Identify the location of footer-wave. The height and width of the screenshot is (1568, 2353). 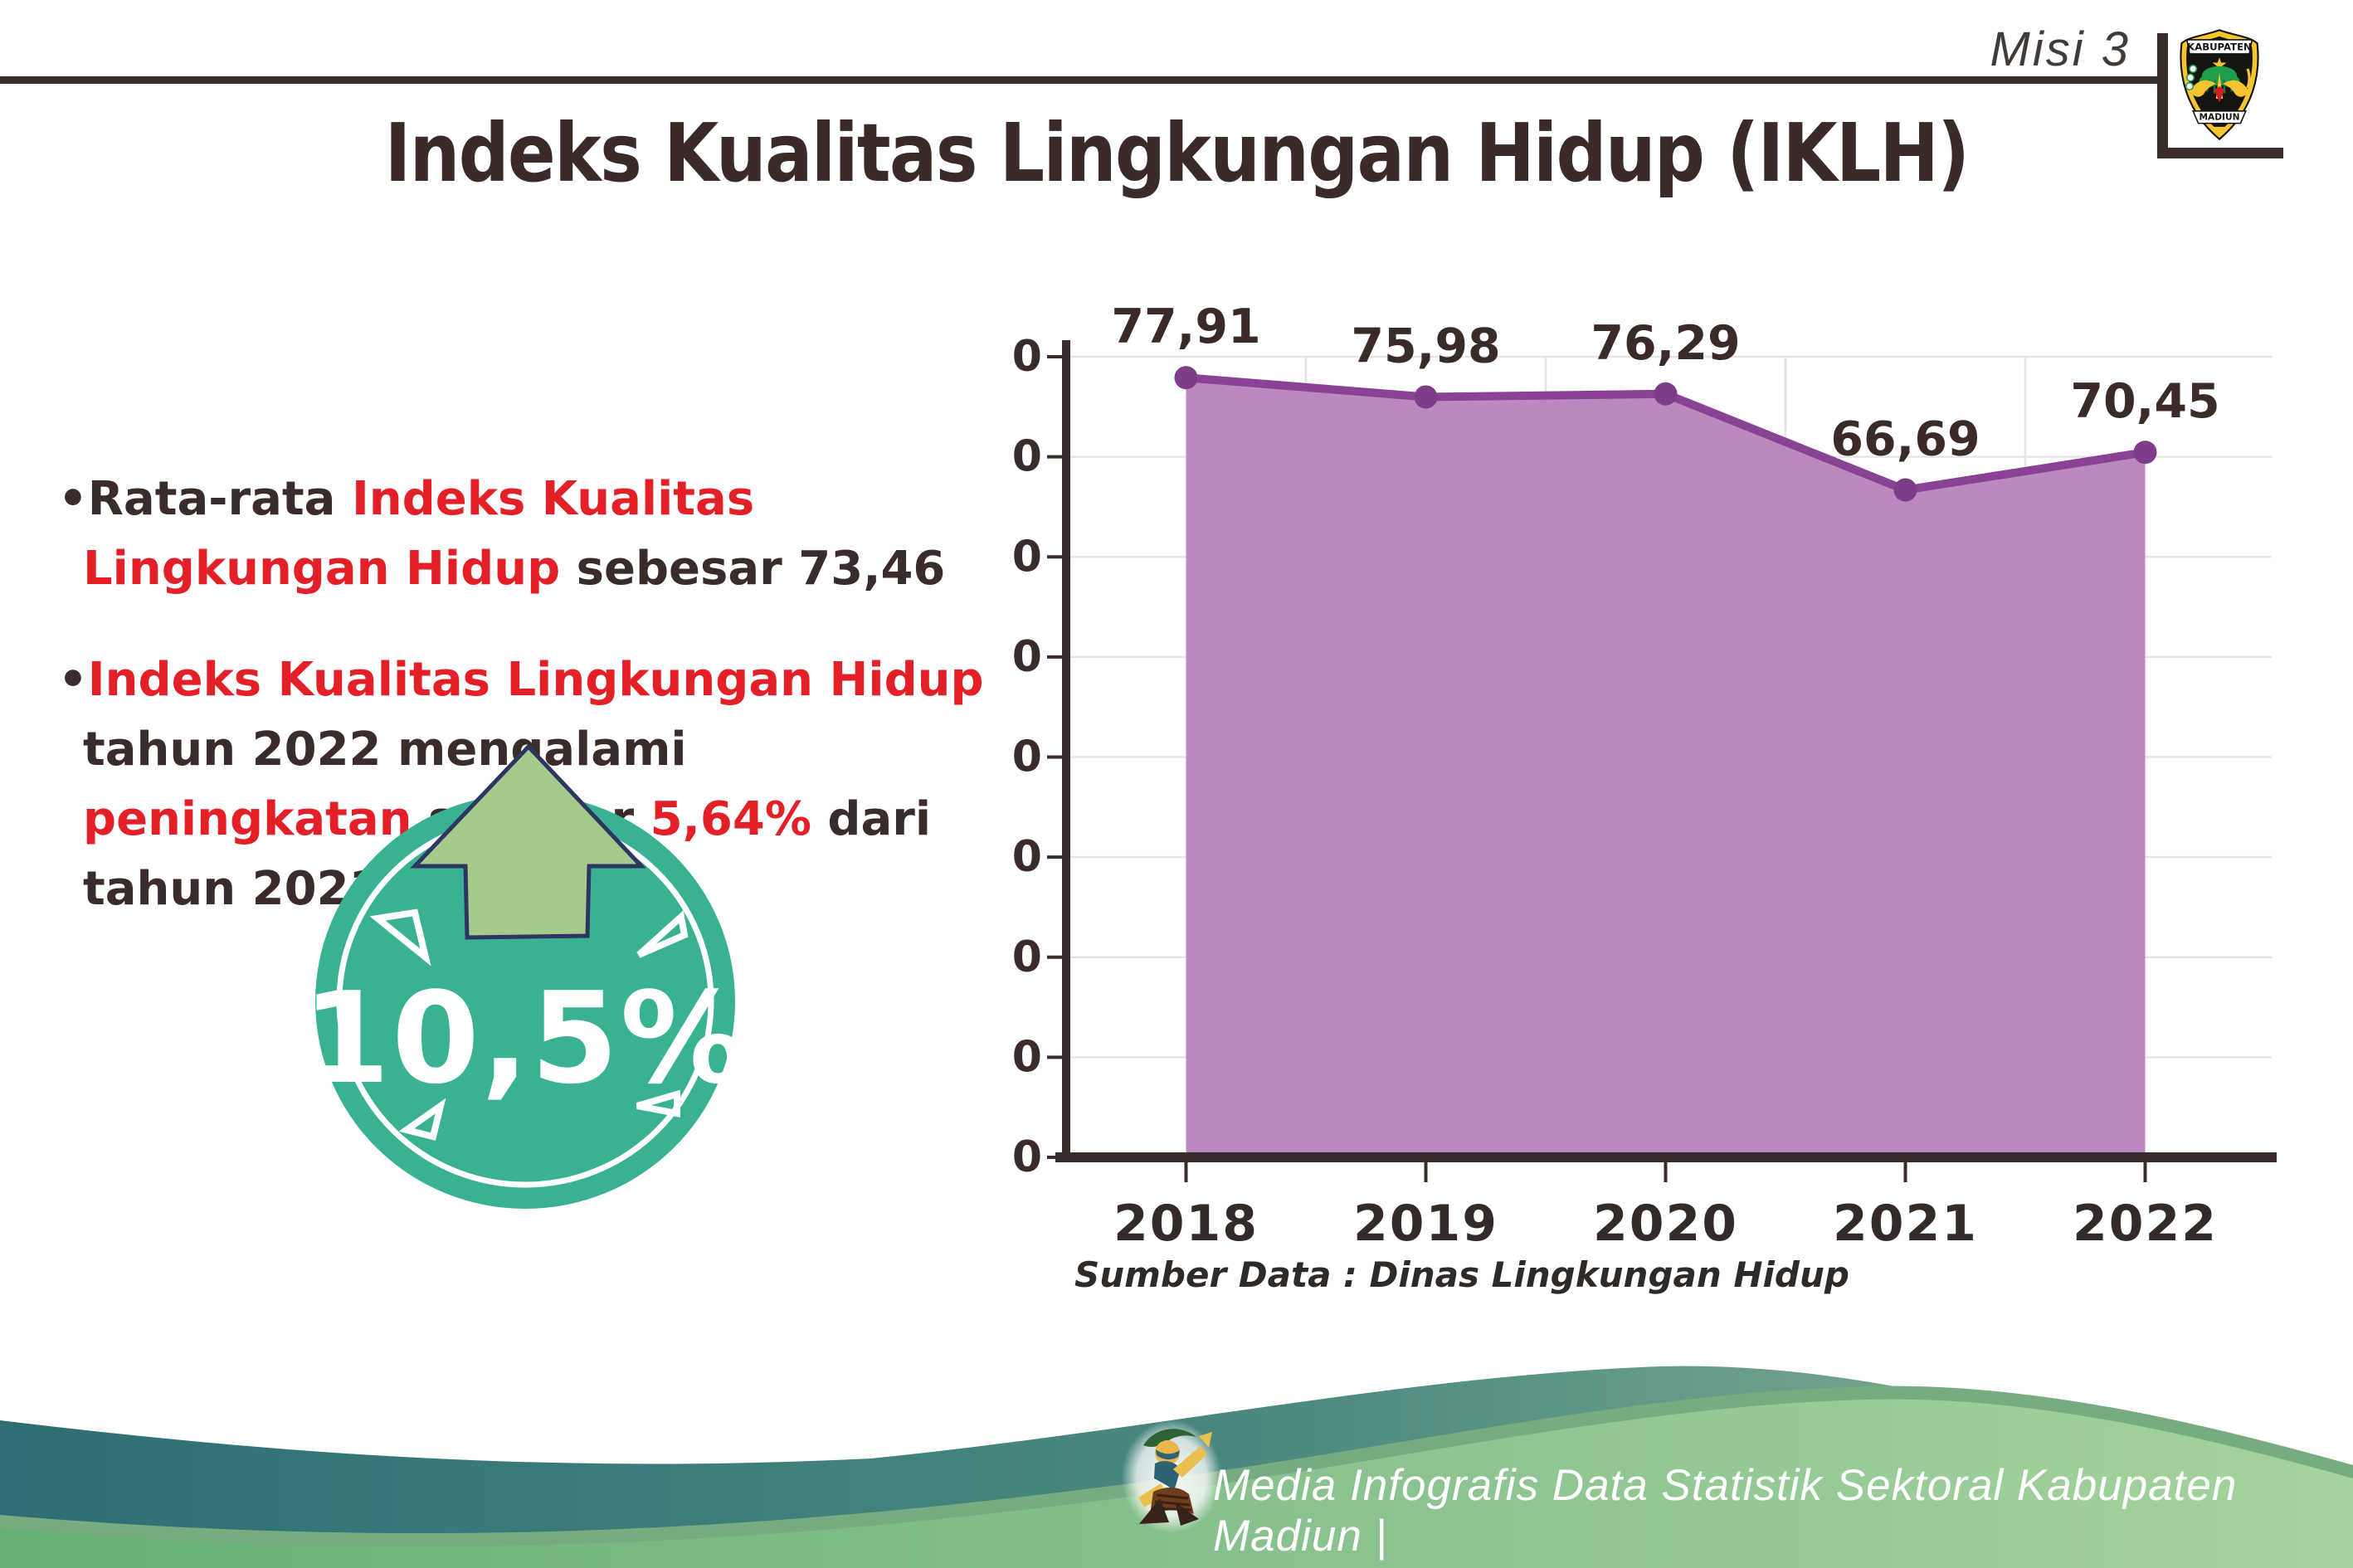
(1176, 1467).